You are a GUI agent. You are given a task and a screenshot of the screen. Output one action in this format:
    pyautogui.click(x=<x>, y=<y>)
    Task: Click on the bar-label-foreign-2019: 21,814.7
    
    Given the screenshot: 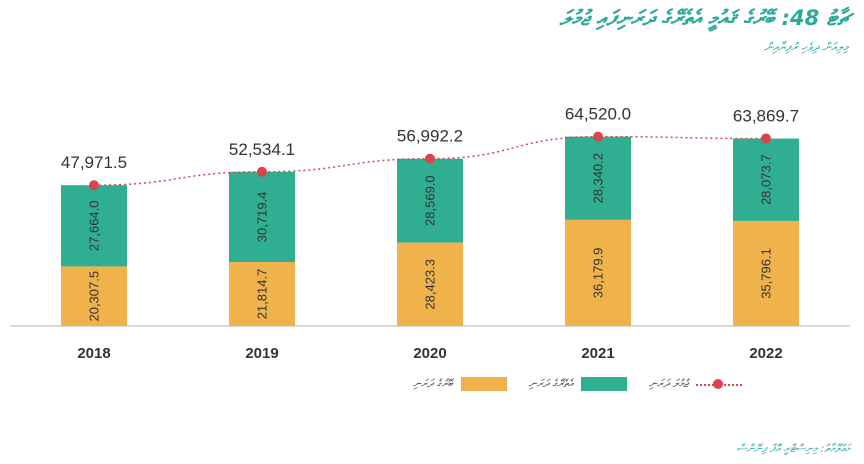 What is the action you would take?
    pyautogui.click(x=262, y=294)
    